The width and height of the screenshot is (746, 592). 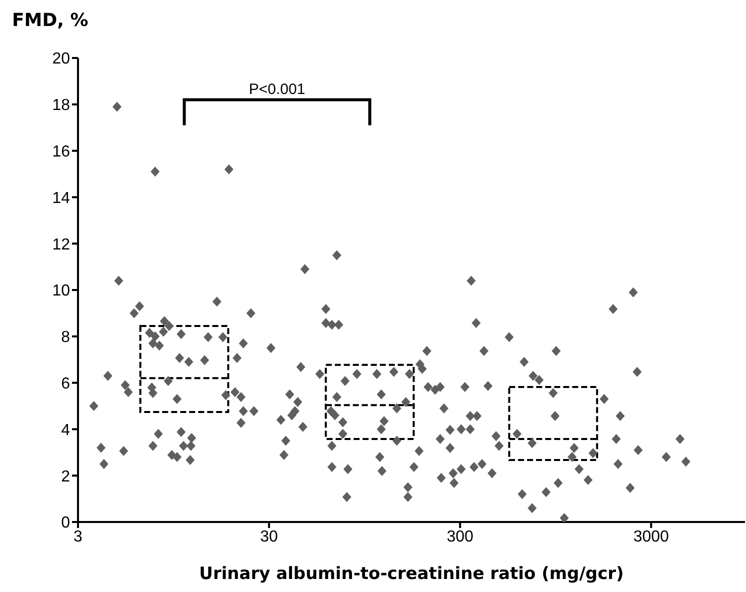 I want to click on y-tick-label: 14, so click(x=61, y=198).